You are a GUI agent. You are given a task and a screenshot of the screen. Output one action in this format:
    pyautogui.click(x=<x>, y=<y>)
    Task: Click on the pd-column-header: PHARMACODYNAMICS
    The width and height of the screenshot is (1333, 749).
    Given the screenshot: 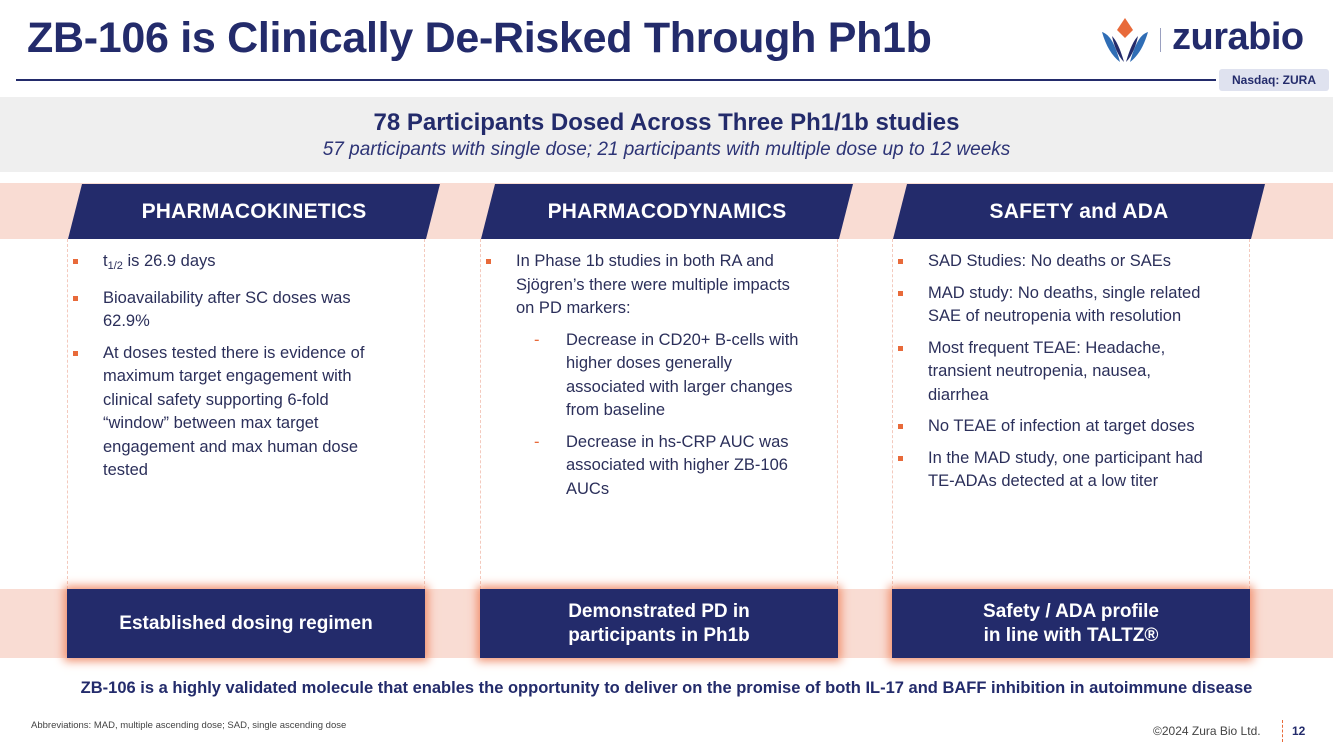 What is the action you would take?
    pyautogui.click(x=667, y=211)
    